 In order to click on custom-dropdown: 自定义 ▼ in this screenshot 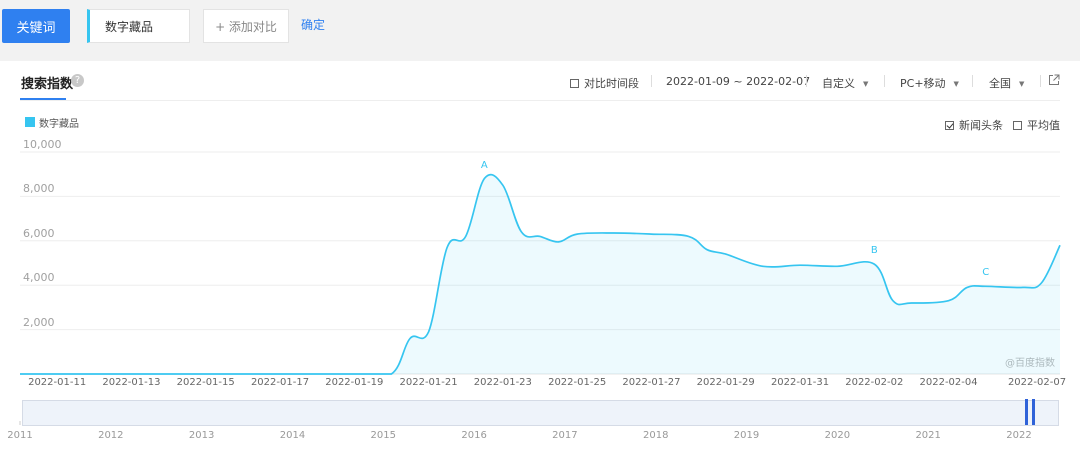, I will do `click(845, 83)`.